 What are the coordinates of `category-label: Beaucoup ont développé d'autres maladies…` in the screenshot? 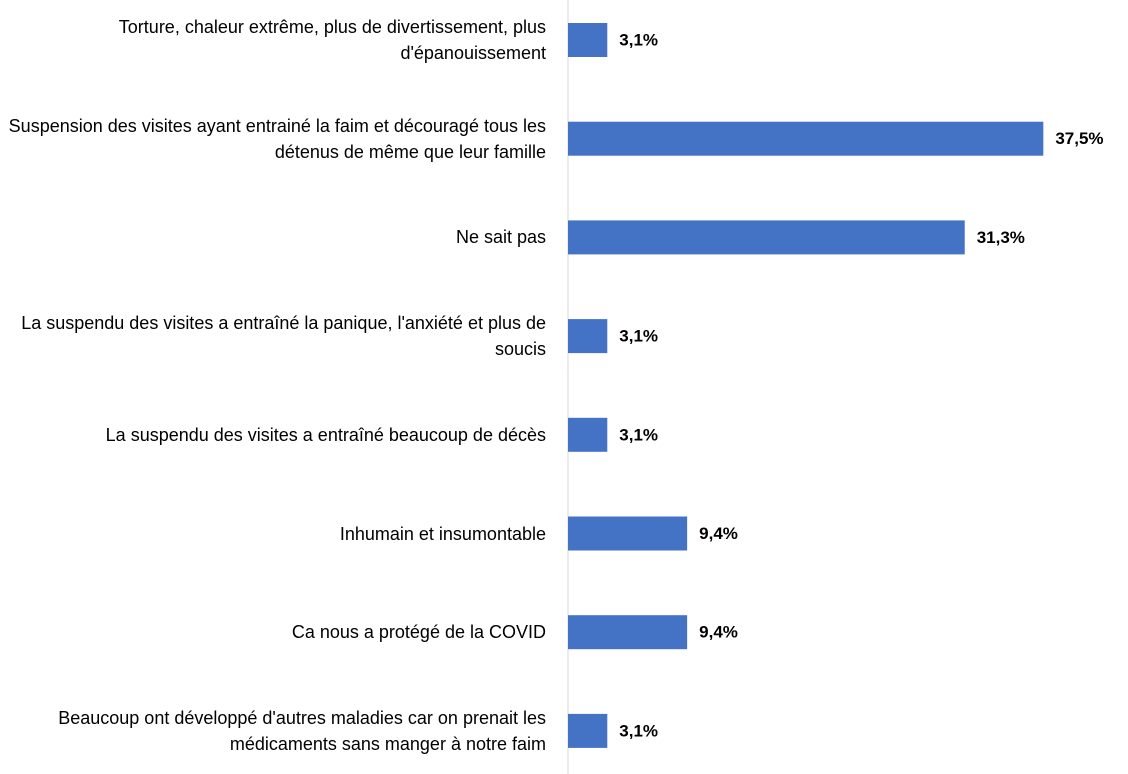 It's located at (302, 730).